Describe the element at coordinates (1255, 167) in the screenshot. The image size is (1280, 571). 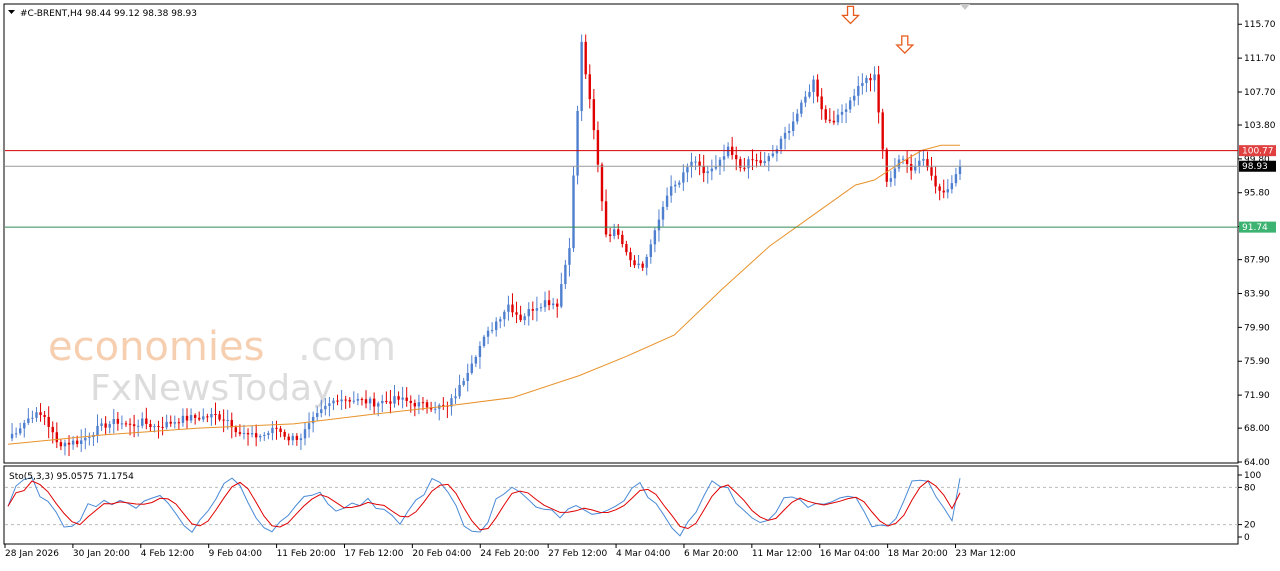
I see `last-price-label: 98.93` at that location.